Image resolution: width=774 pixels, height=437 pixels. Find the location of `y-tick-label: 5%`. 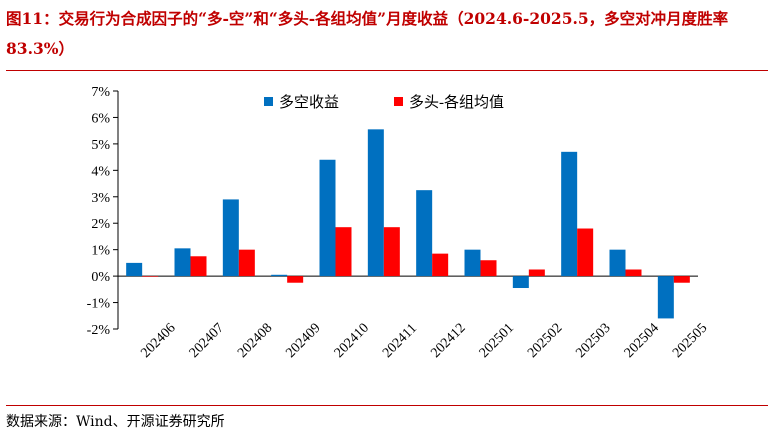

y-tick-label: 5% is located at coordinates (100, 145).